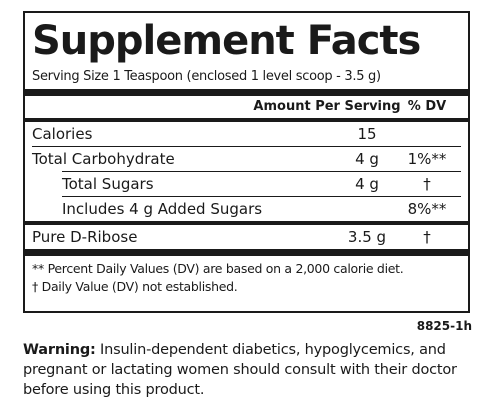 This screenshot has height=420, width=500. Describe the element at coordinates (59, 350) in the screenshot. I see `warning-label: Warning:` at that location.